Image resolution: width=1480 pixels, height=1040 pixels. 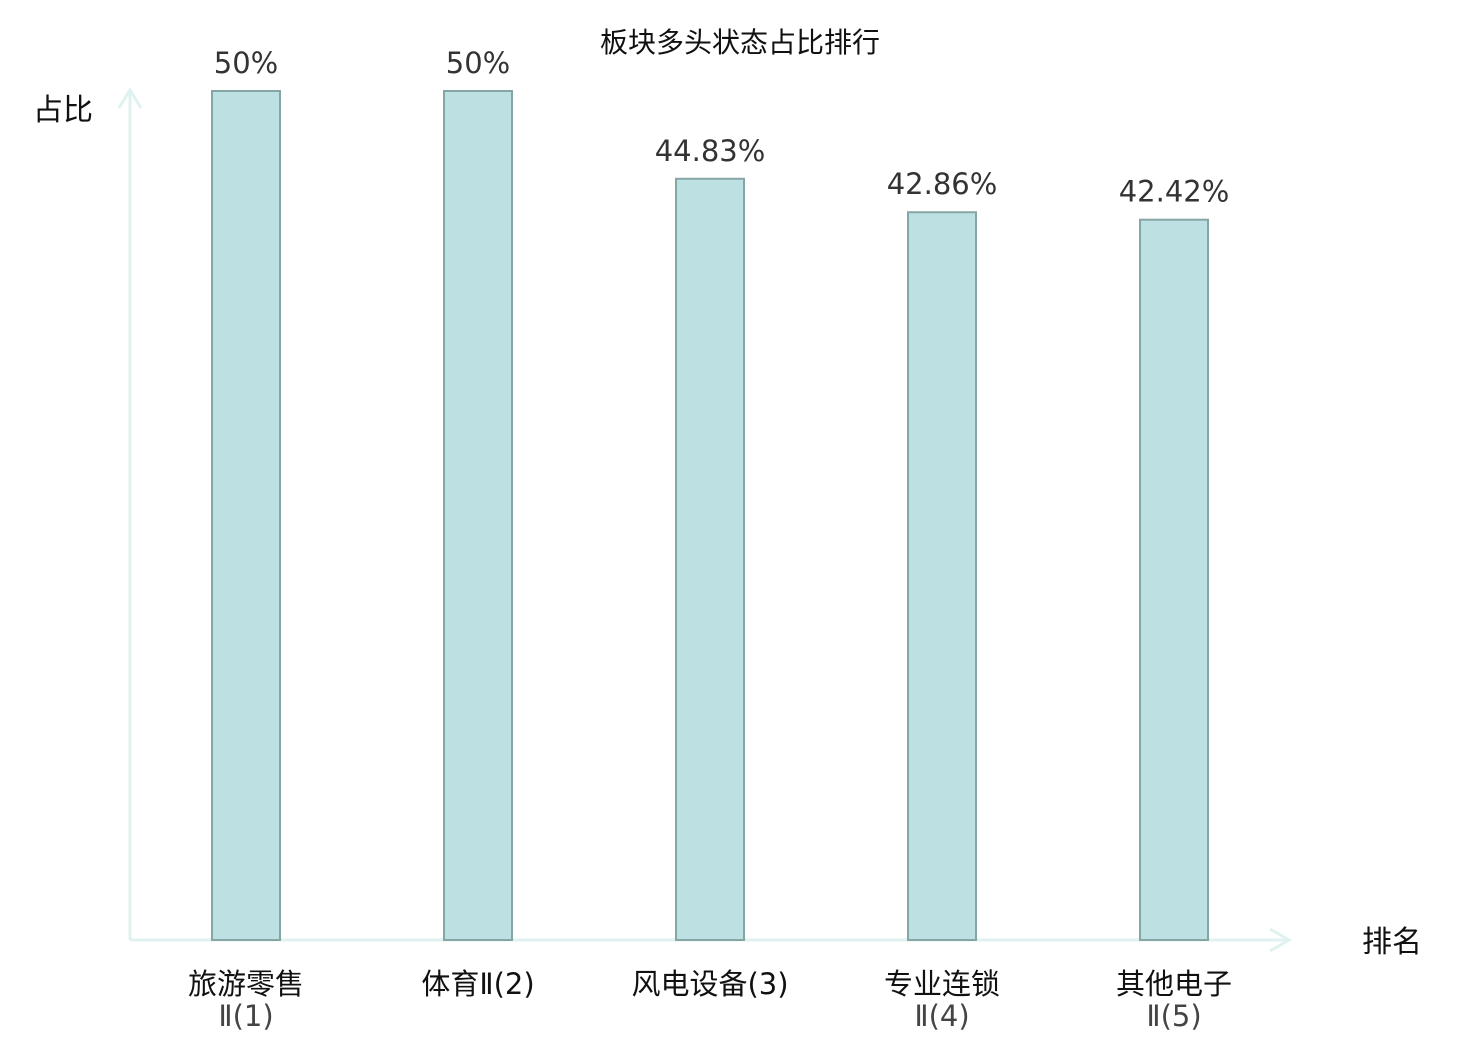 I want to click on category-label-2: 体育Ⅱ(2), so click(x=477, y=984).